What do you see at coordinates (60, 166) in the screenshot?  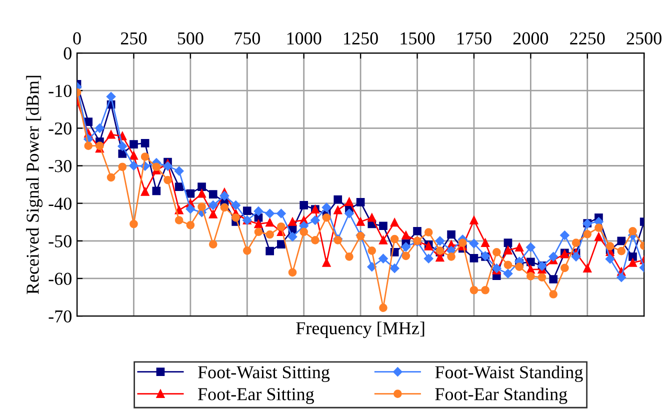 I see `y-tick-label: -30` at bounding box center [60, 166].